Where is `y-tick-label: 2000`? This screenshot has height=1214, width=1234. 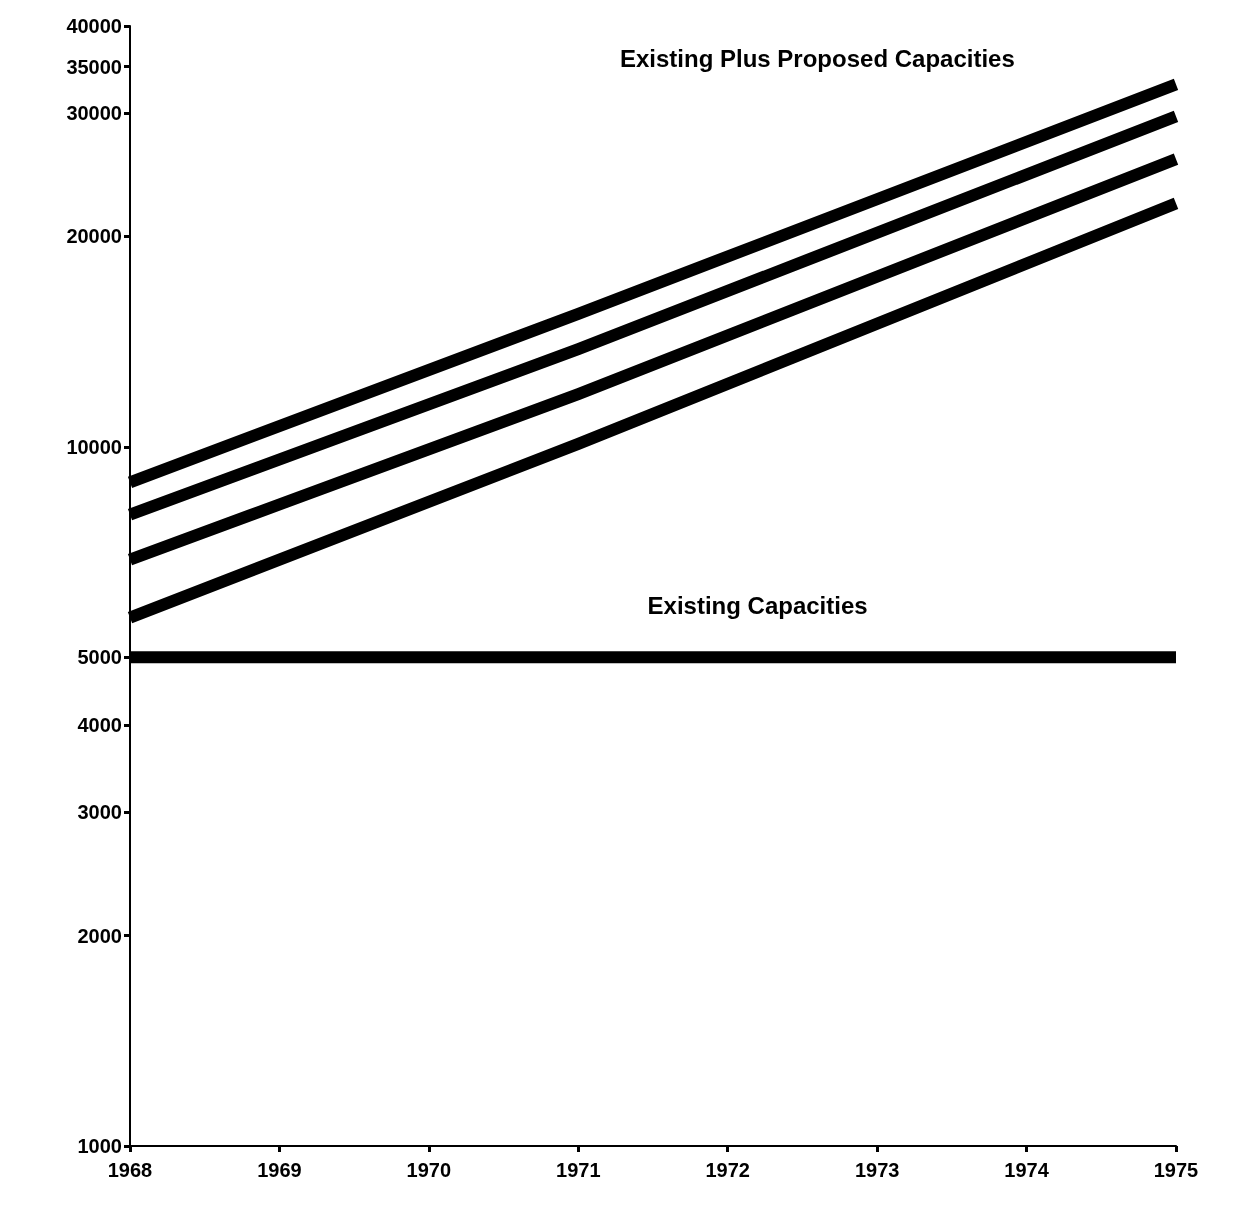 y-tick-label: 2000 is located at coordinates (99, 935).